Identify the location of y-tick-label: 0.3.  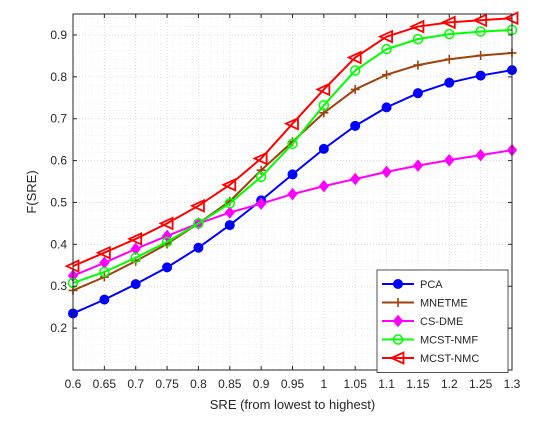
(58, 286).